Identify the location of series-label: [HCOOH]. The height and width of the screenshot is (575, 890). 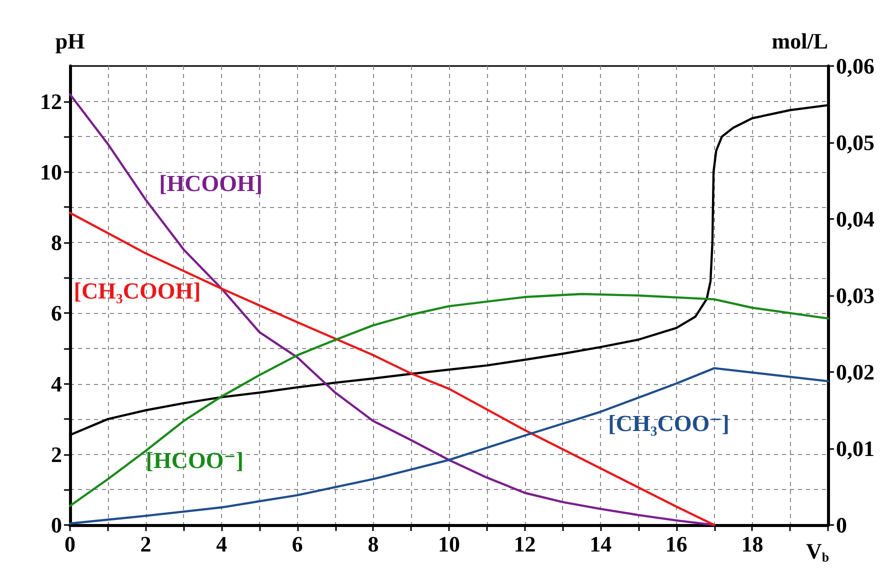
(211, 183).